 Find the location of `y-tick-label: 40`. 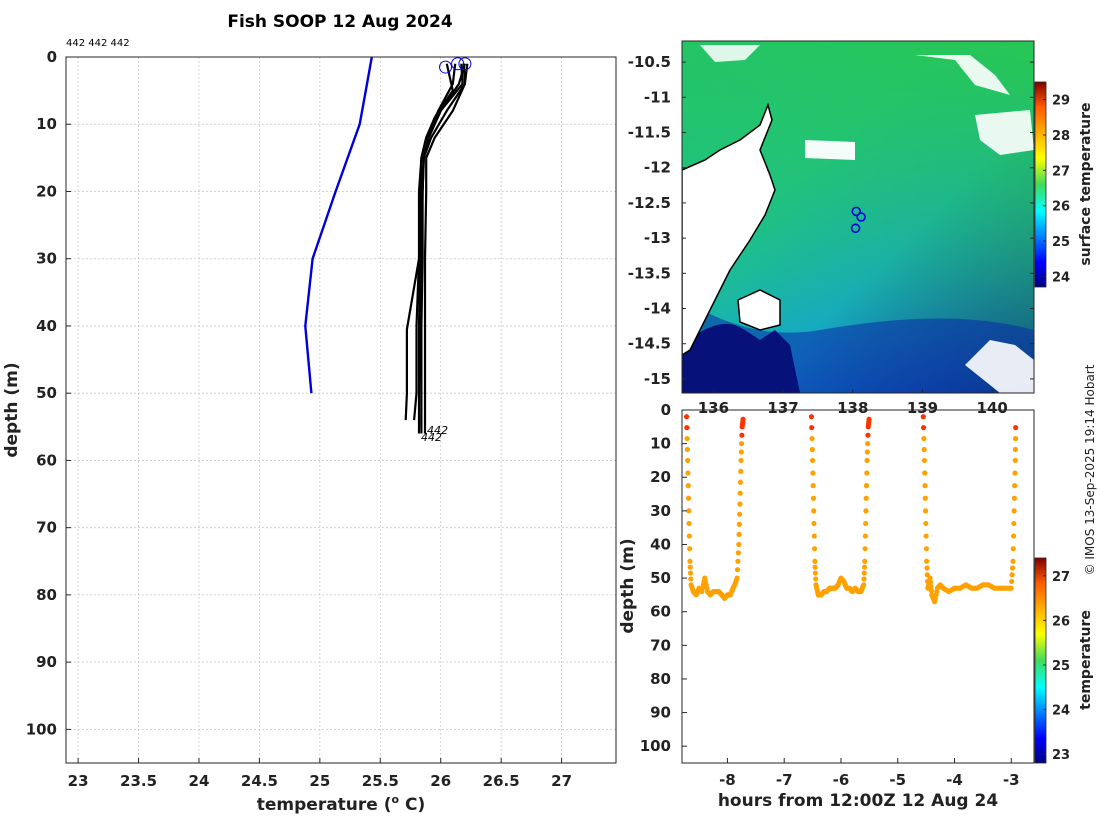

y-tick-label: 40 is located at coordinates (46, 326).